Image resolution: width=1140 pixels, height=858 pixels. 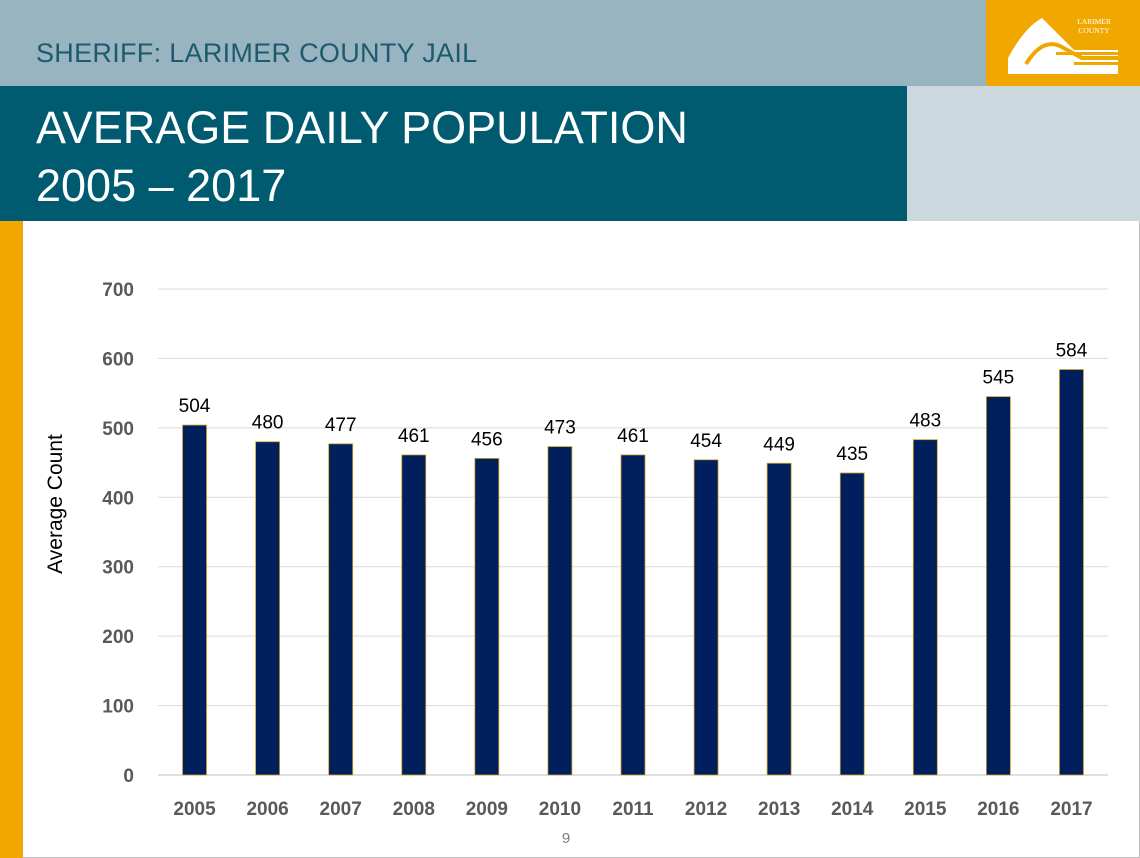 What do you see at coordinates (633, 615) in the screenshot?
I see `bar-2011` at bounding box center [633, 615].